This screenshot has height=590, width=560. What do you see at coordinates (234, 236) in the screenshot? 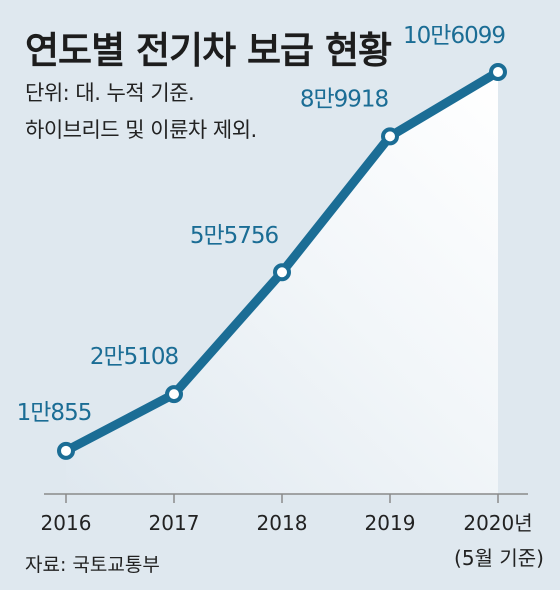
I see `data-label: 5만5756` at bounding box center [234, 236].